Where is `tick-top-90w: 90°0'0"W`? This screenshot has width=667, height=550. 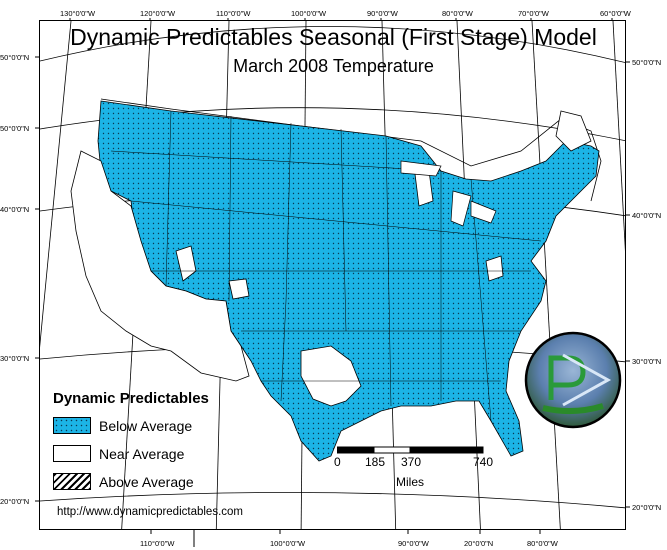
tick-top-90w: 90°0'0"W is located at coordinates (382, 13).